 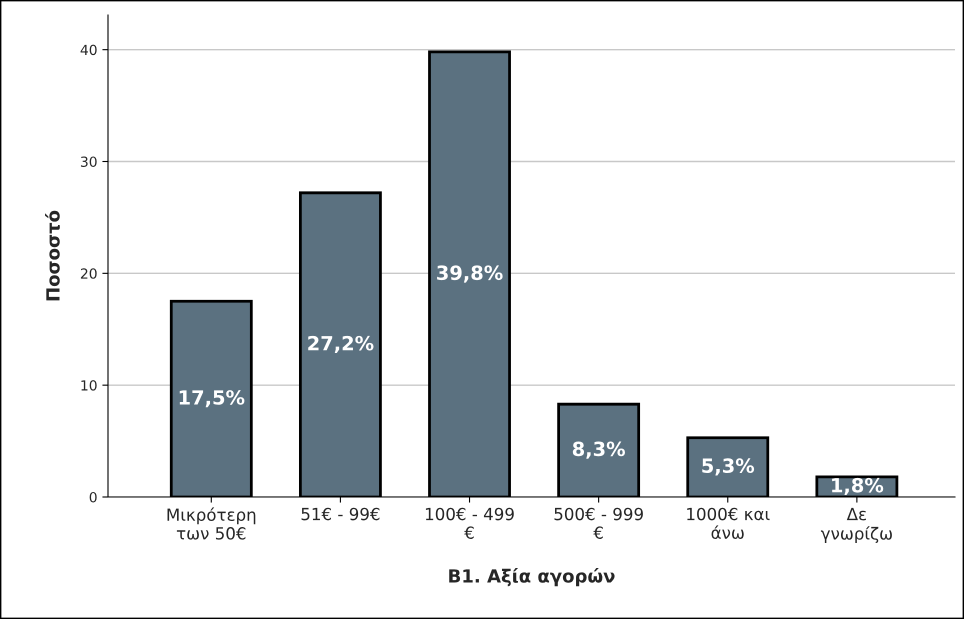 What do you see at coordinates (728, 523) in the screenshot?
I see `x-tick-label: 1000€ και άνω` at bounding box center [728, 523].